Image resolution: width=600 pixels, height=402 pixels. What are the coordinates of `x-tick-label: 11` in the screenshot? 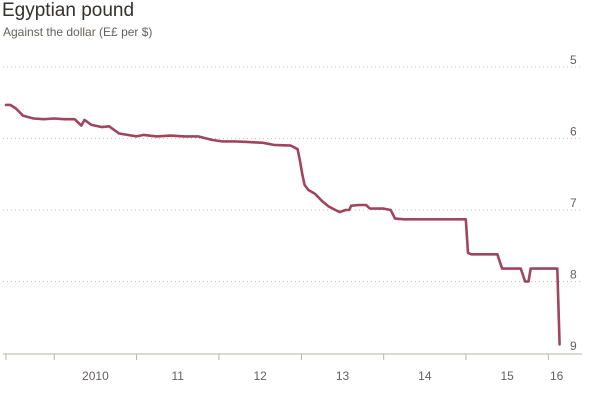 It's located at (177, 376).